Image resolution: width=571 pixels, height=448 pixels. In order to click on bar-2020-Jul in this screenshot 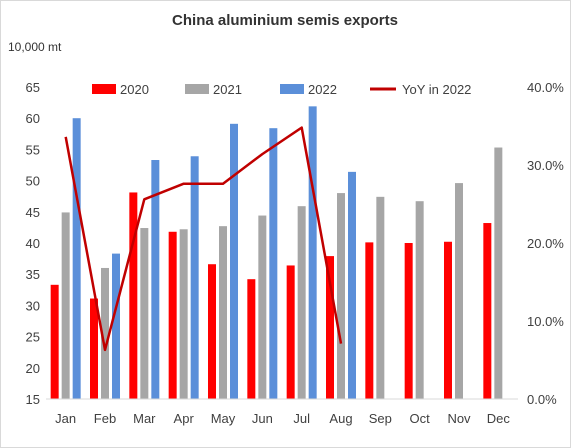, I will do `click(290, 332)`.